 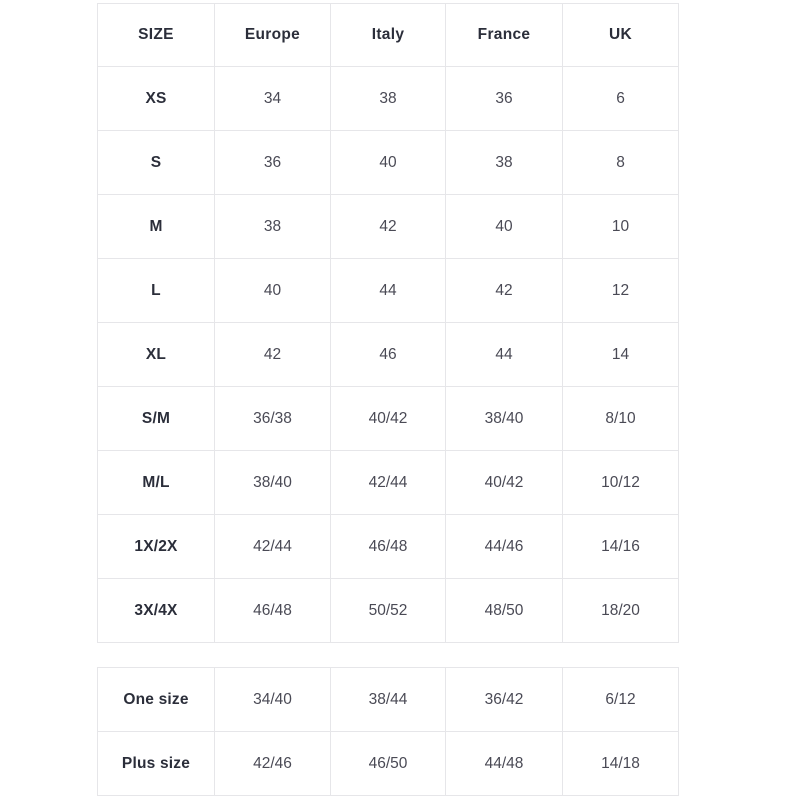 I want to click on cell-size: M/L, so click(x=156, y=482).